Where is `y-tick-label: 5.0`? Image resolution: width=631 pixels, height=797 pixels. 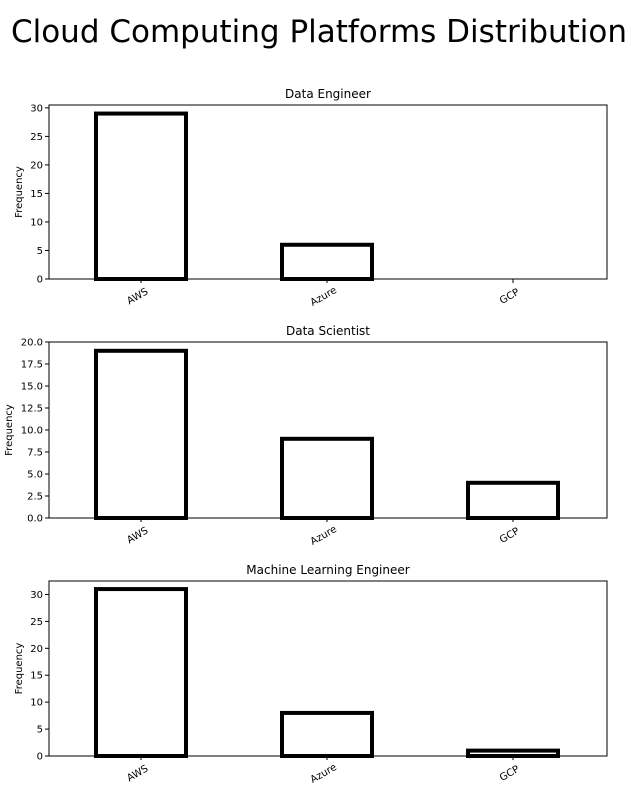
y-tick-label: 5.0 is located at coordinates (35, 475).